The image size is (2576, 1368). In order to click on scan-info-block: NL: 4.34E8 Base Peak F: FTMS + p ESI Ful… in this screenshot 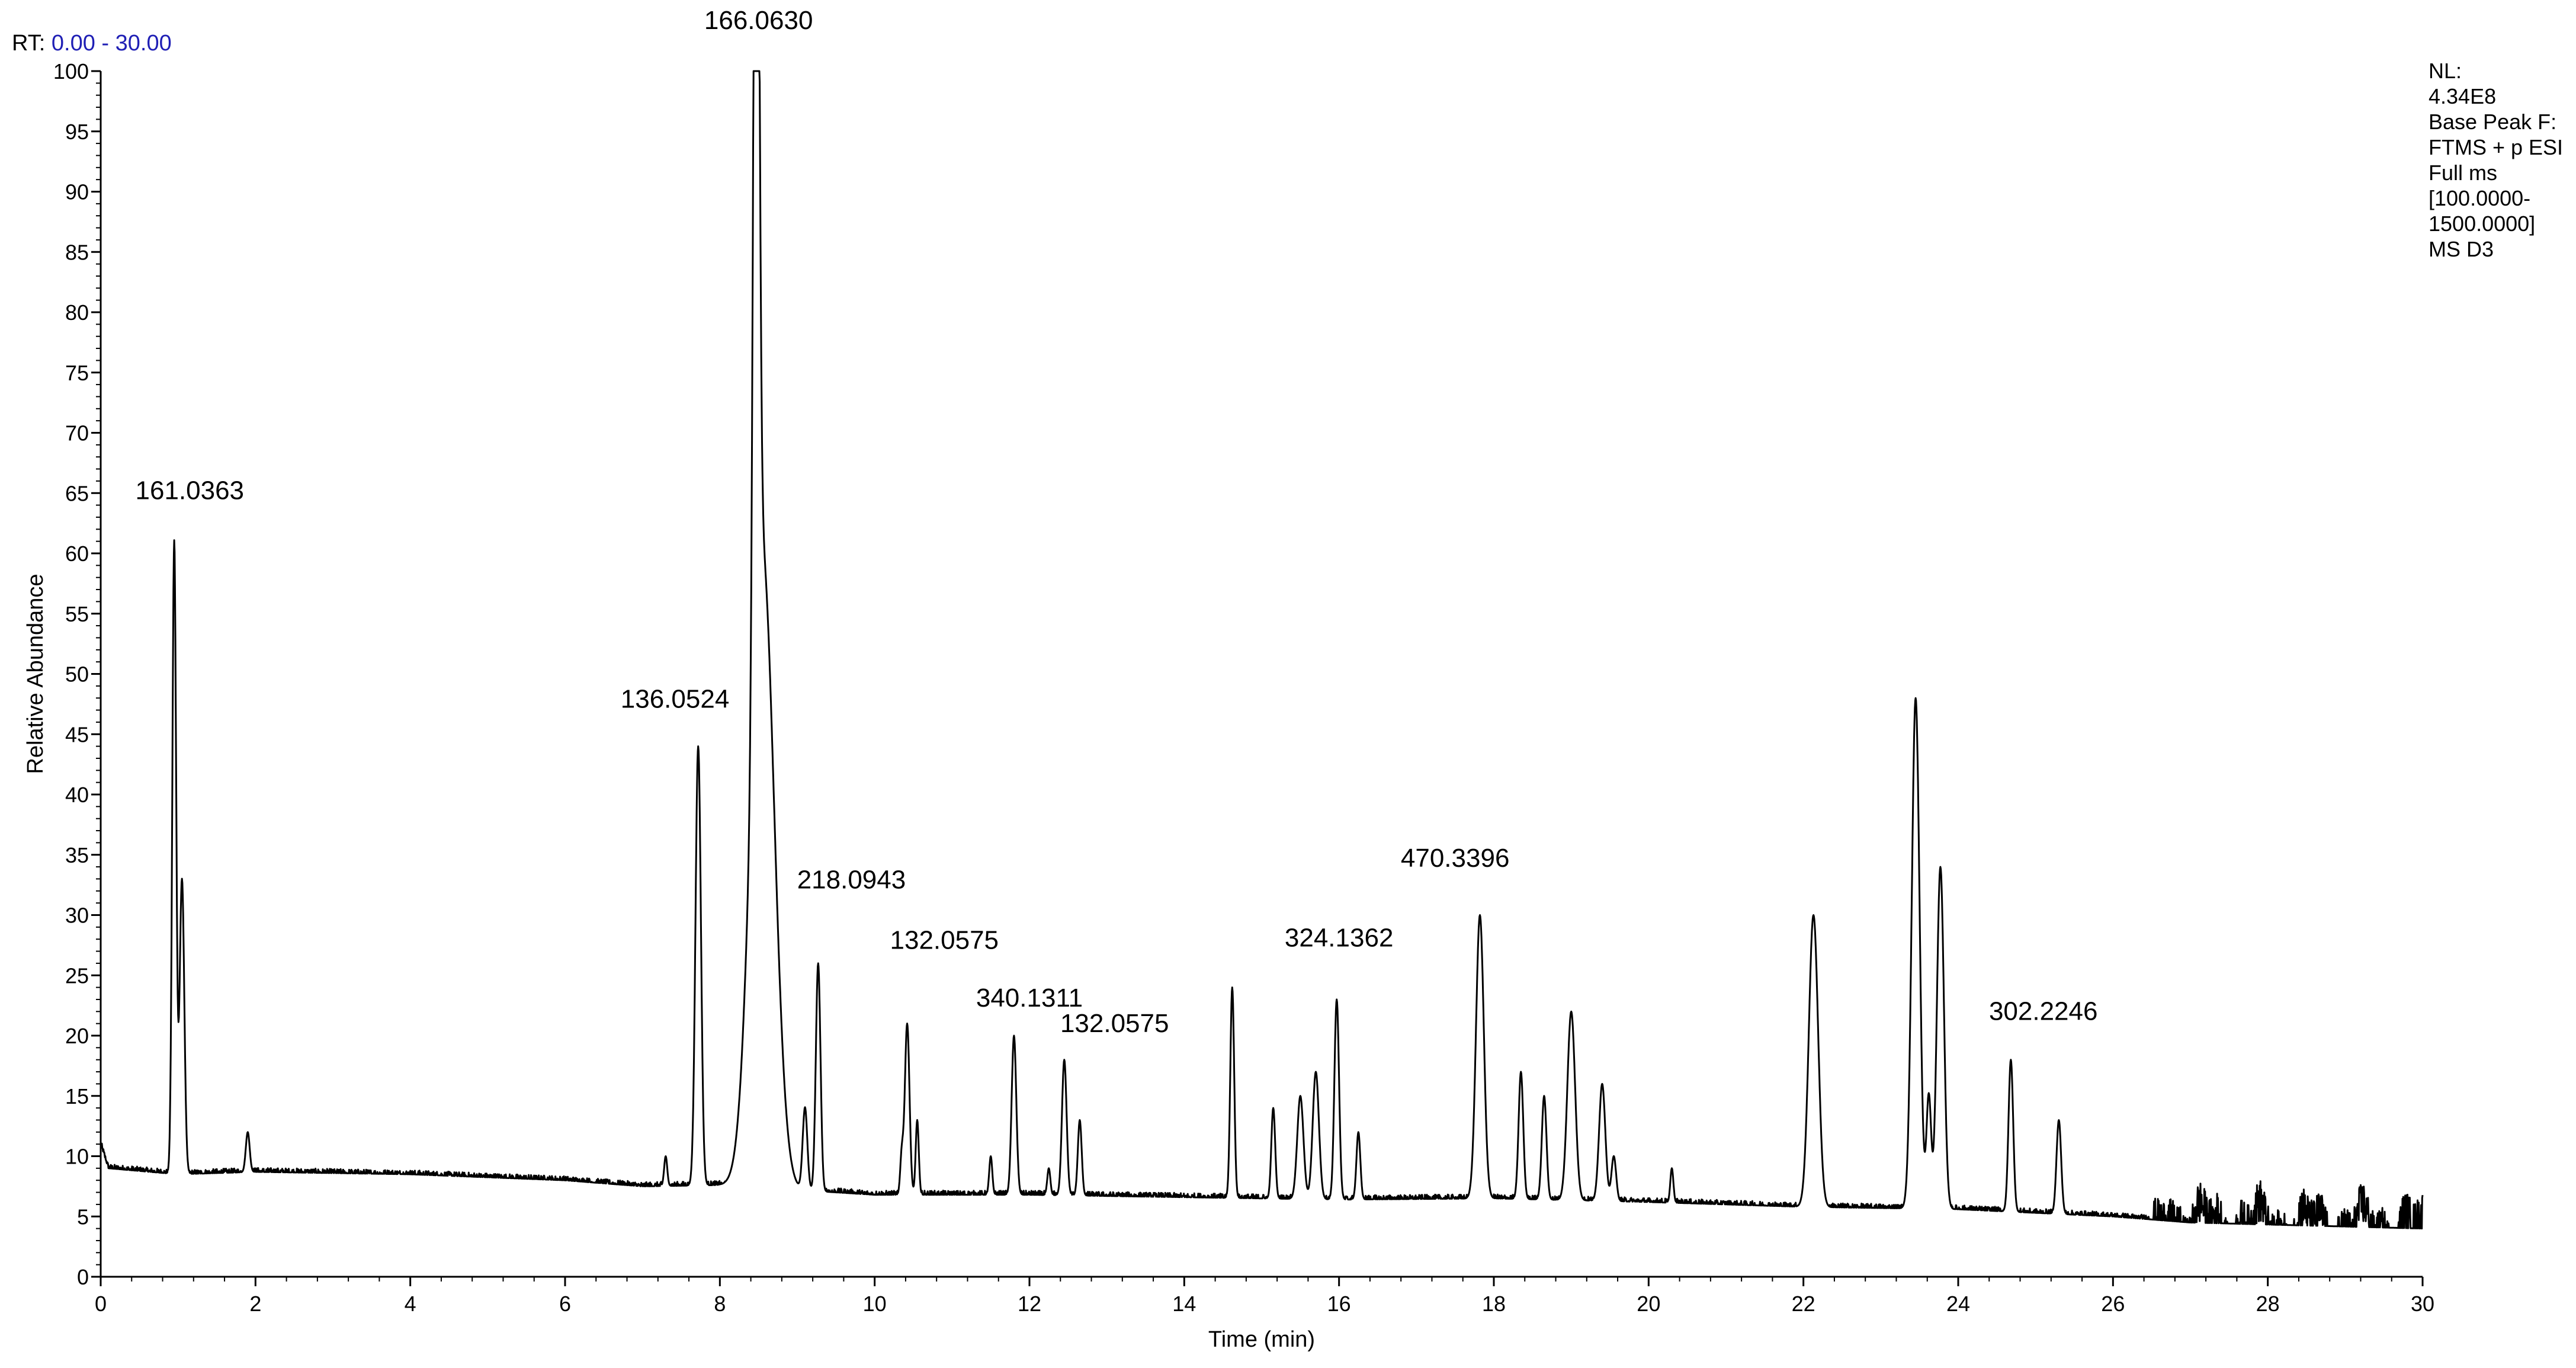, I will do `click(2496, 160)`.